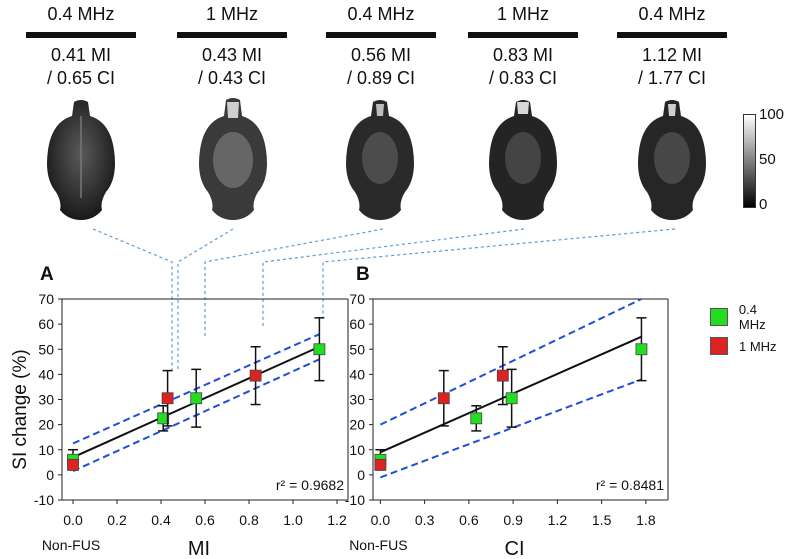  I want to click on x-tick-label: 0.3, so click(425, 520).